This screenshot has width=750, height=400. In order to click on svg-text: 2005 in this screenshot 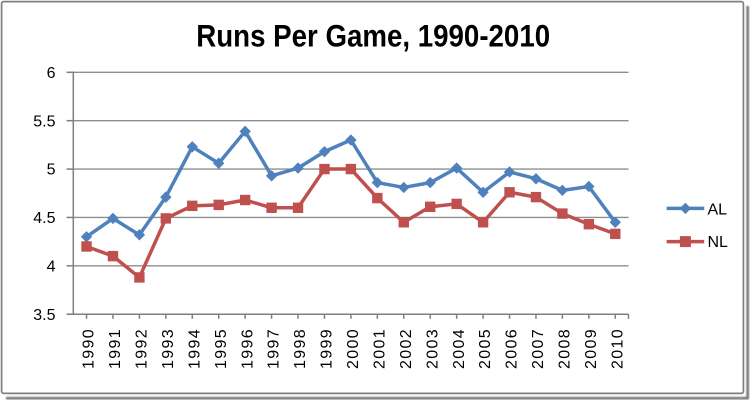, I will do `click(485, 348)`.